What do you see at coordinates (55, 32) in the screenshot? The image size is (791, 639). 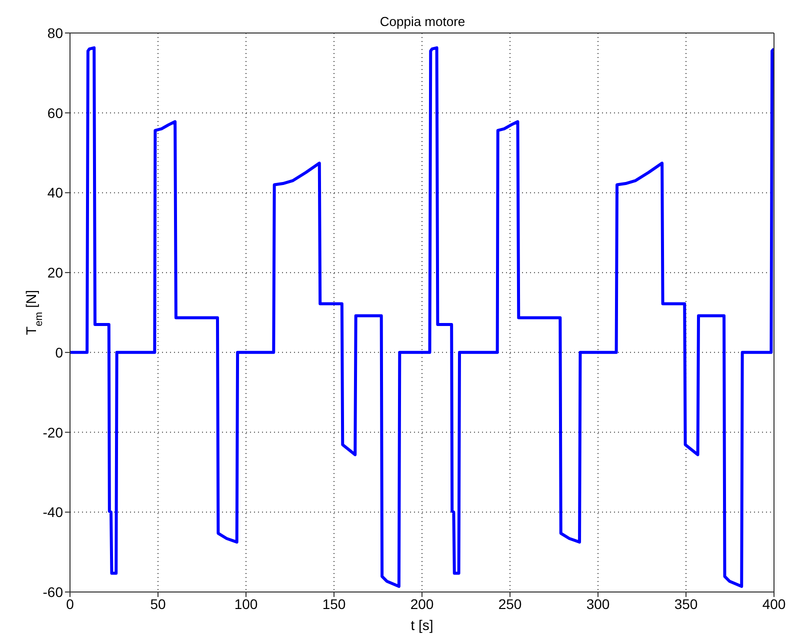 I see `y-tick-label: 80` at bounding box center [55, 32].